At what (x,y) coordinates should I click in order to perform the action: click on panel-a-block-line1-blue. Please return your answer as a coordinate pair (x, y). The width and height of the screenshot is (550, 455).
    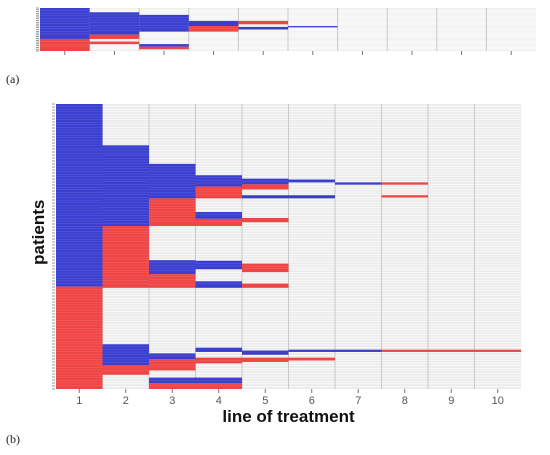
    Looking at the image, I should click on (65, 23).